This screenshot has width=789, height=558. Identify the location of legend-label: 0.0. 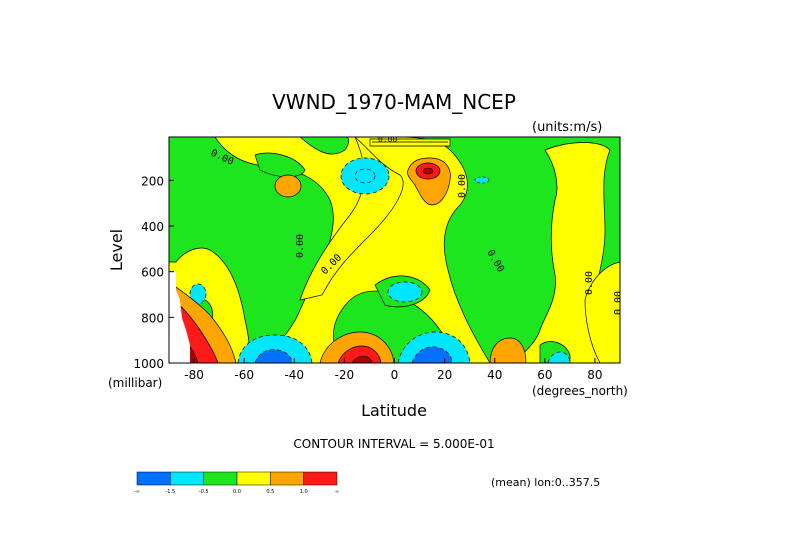
(237, 492).